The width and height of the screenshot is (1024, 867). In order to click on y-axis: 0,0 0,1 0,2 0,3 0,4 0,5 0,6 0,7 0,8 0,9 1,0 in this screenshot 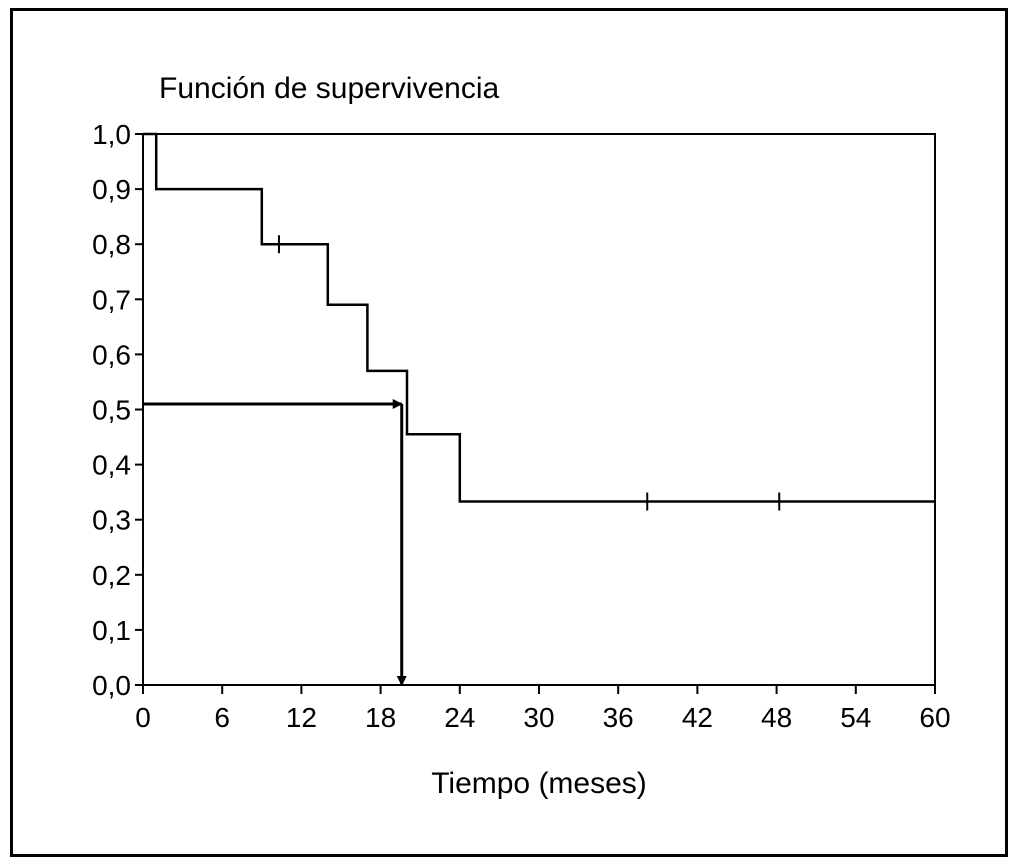, I will do `click(117, 410)`.